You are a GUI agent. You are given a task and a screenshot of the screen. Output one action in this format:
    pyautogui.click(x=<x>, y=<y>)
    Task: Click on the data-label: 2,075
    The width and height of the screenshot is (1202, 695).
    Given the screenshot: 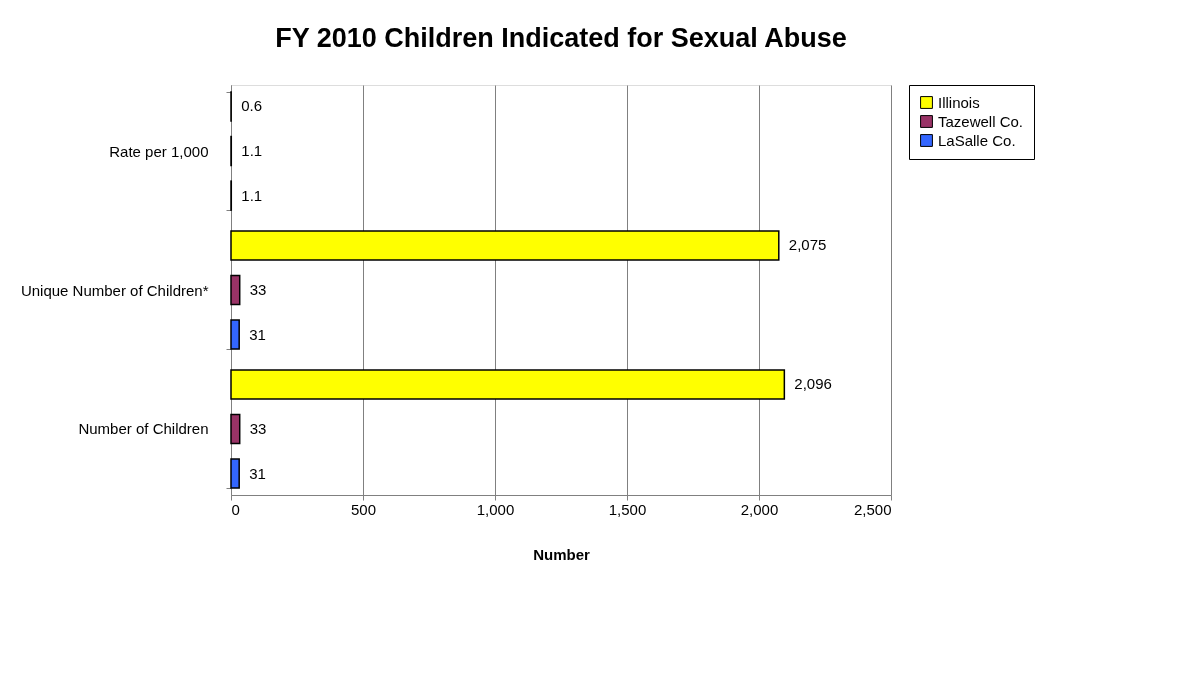 What is the action you would take?
    pyautogui.click(x=807, y=245)
    